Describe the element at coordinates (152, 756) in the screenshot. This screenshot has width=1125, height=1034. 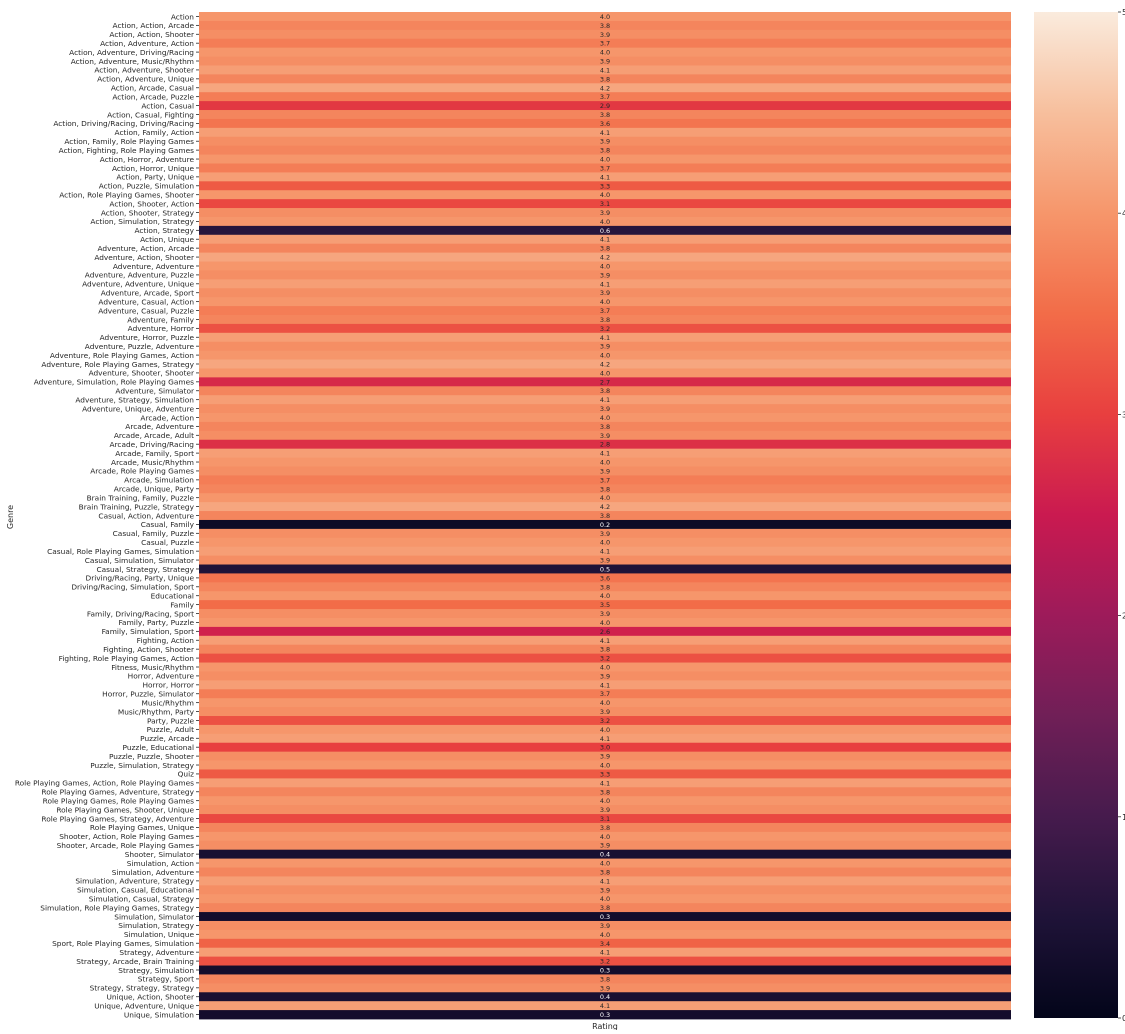
I see `genre-tick-label: Puzzle, Puzzle, Shooter` at that location.